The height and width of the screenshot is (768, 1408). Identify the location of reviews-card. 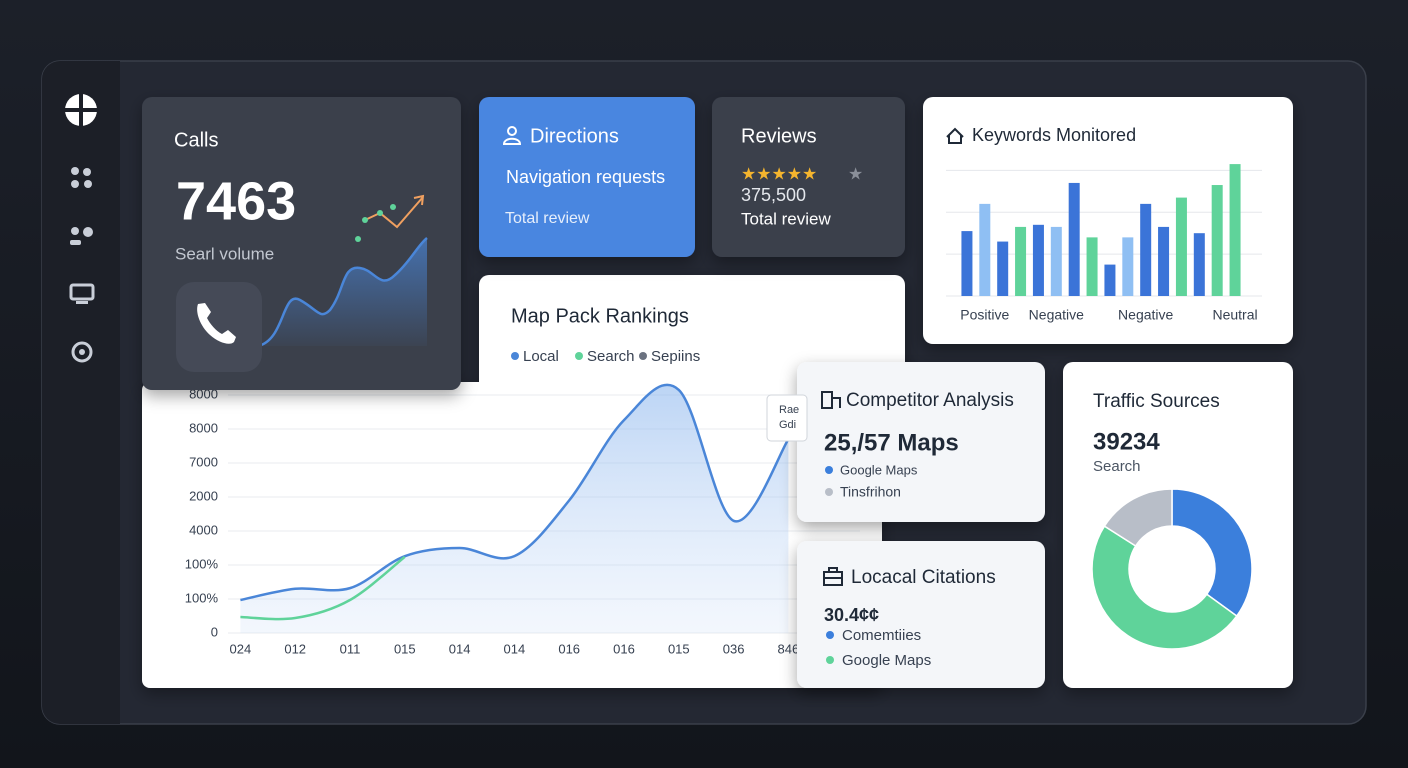
(808, 177).